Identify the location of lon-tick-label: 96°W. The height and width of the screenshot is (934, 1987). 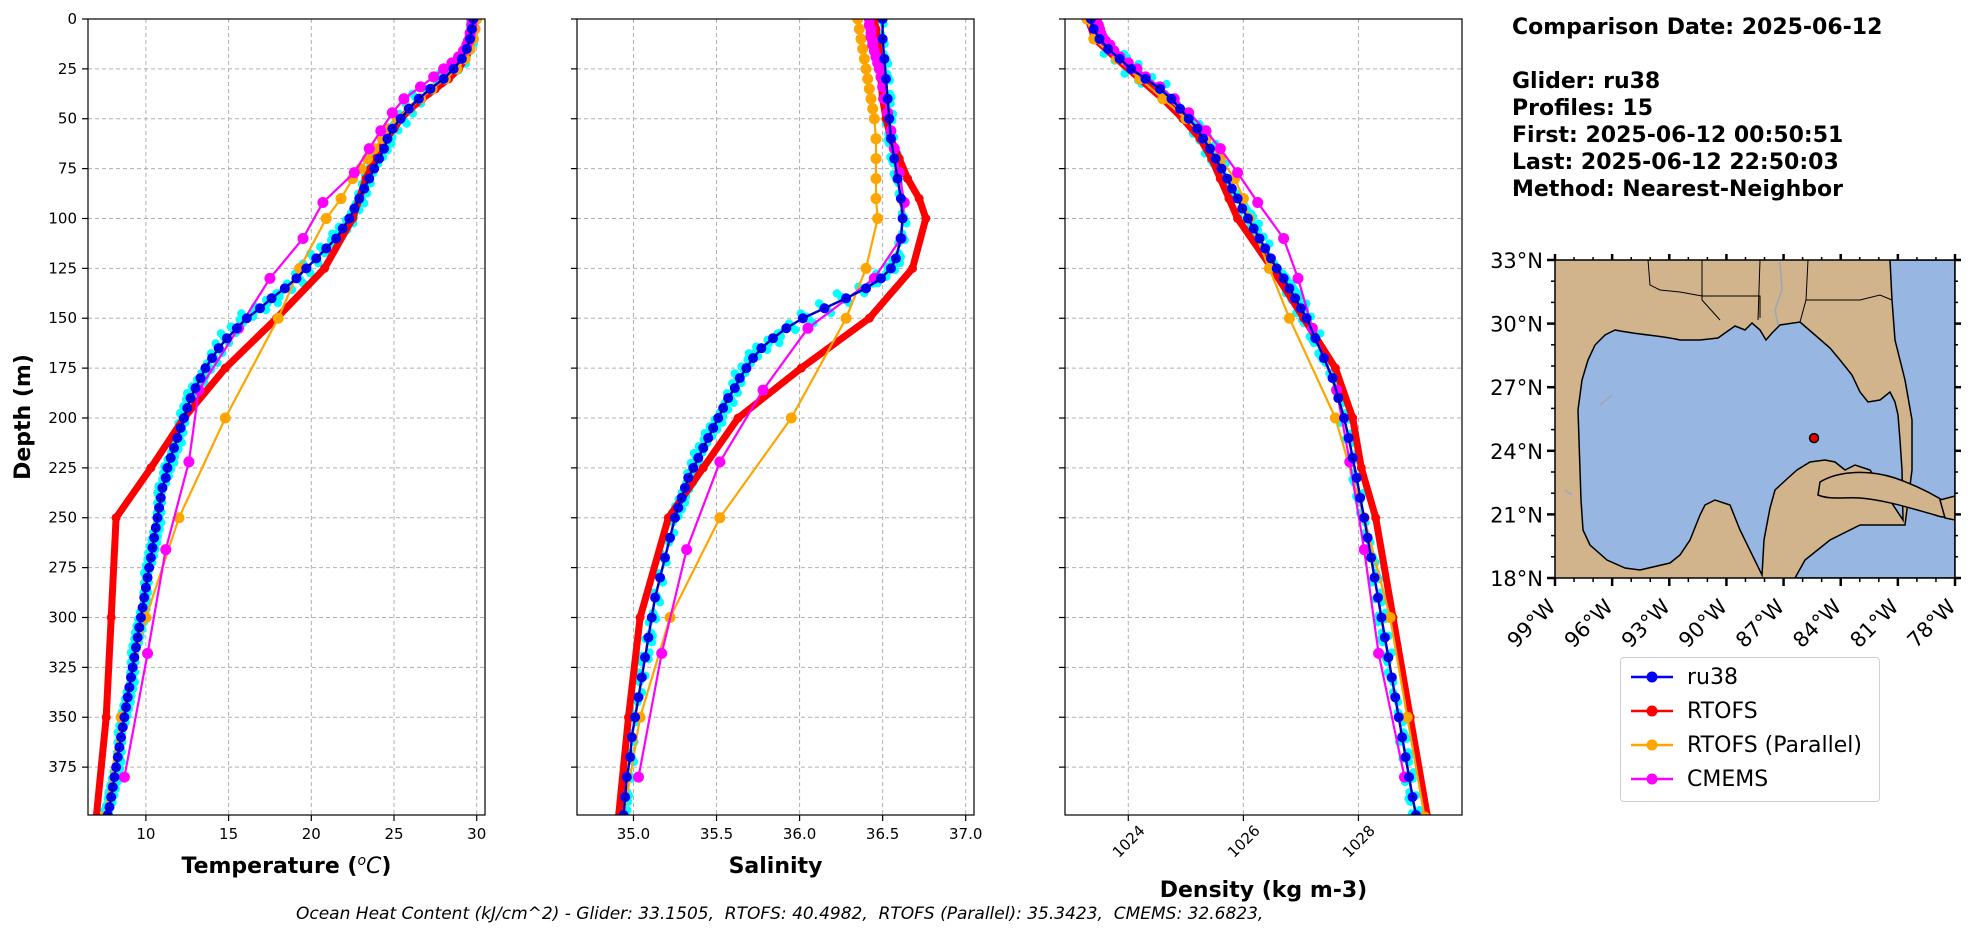
(1589, 623).